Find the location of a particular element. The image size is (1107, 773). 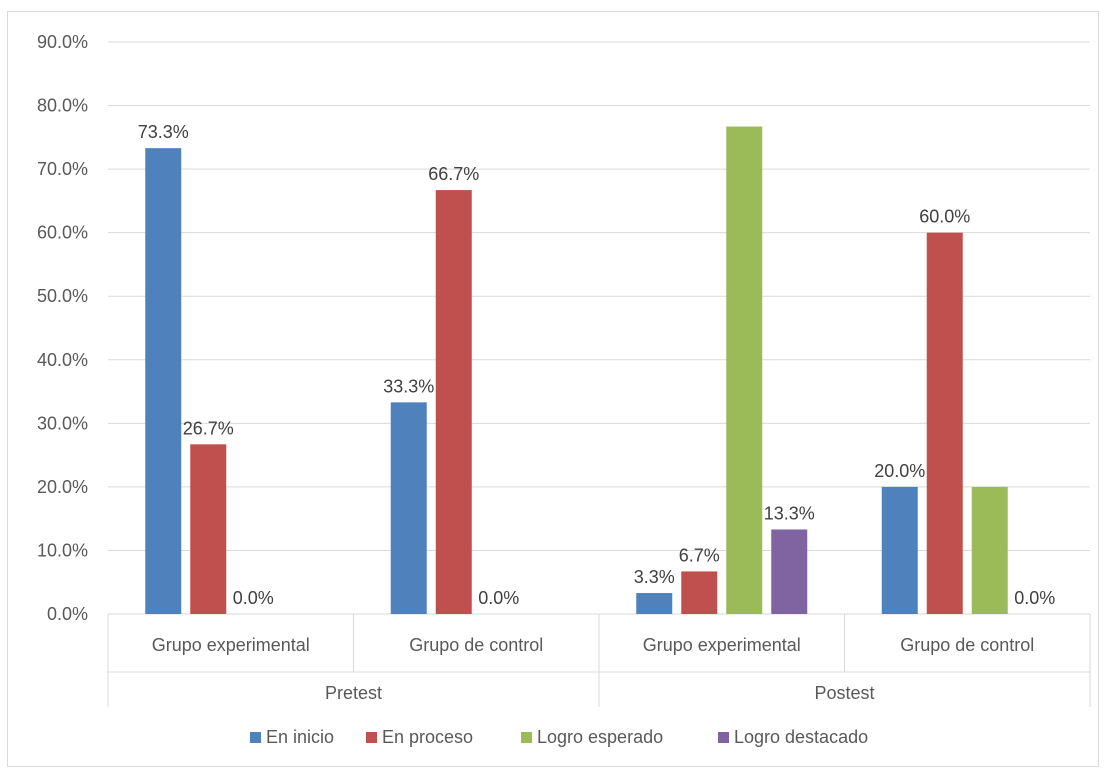

y-tick-label: 10.0% is located at coordinates (62, 550).